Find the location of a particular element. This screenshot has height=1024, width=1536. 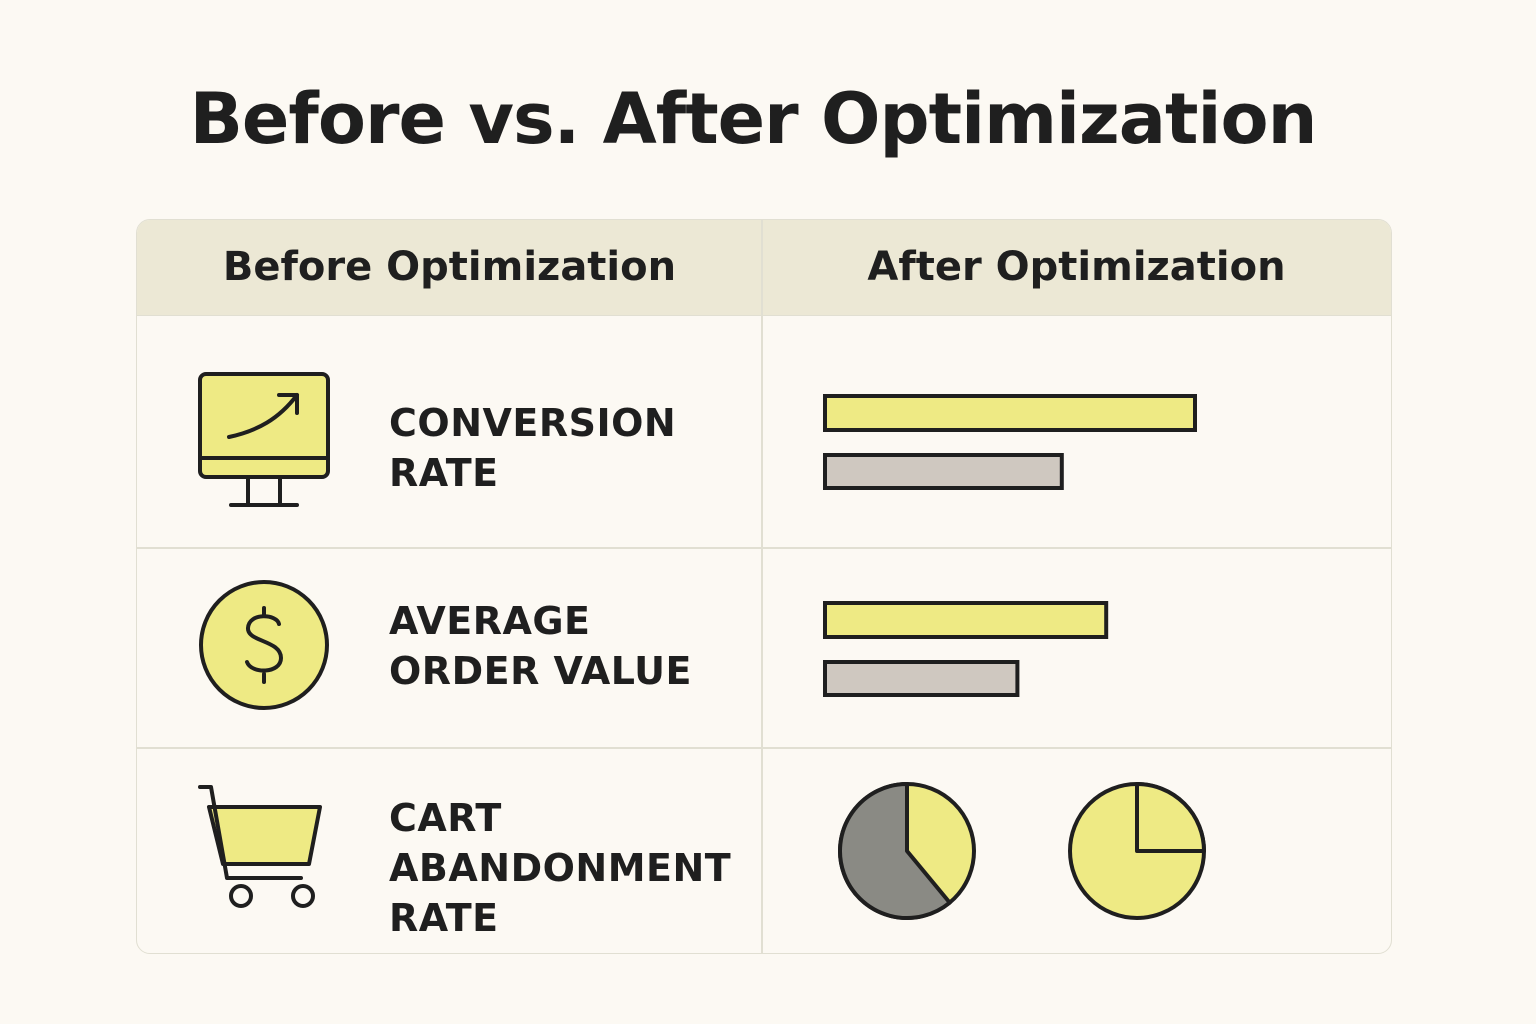

pie-before is located at coordinates (907, 851).